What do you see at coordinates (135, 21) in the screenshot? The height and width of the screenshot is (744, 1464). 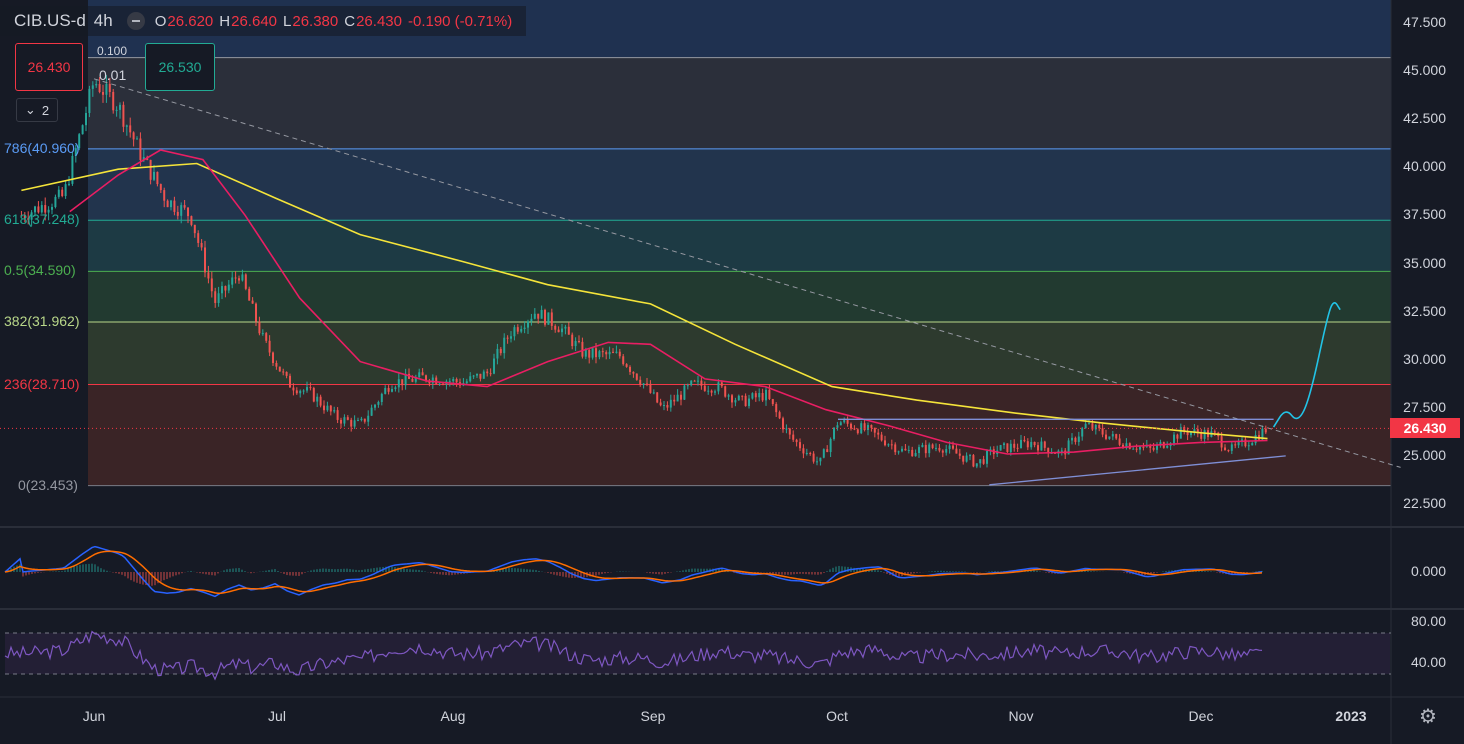 I see `hide-icon` at bounding box center [135, 21].